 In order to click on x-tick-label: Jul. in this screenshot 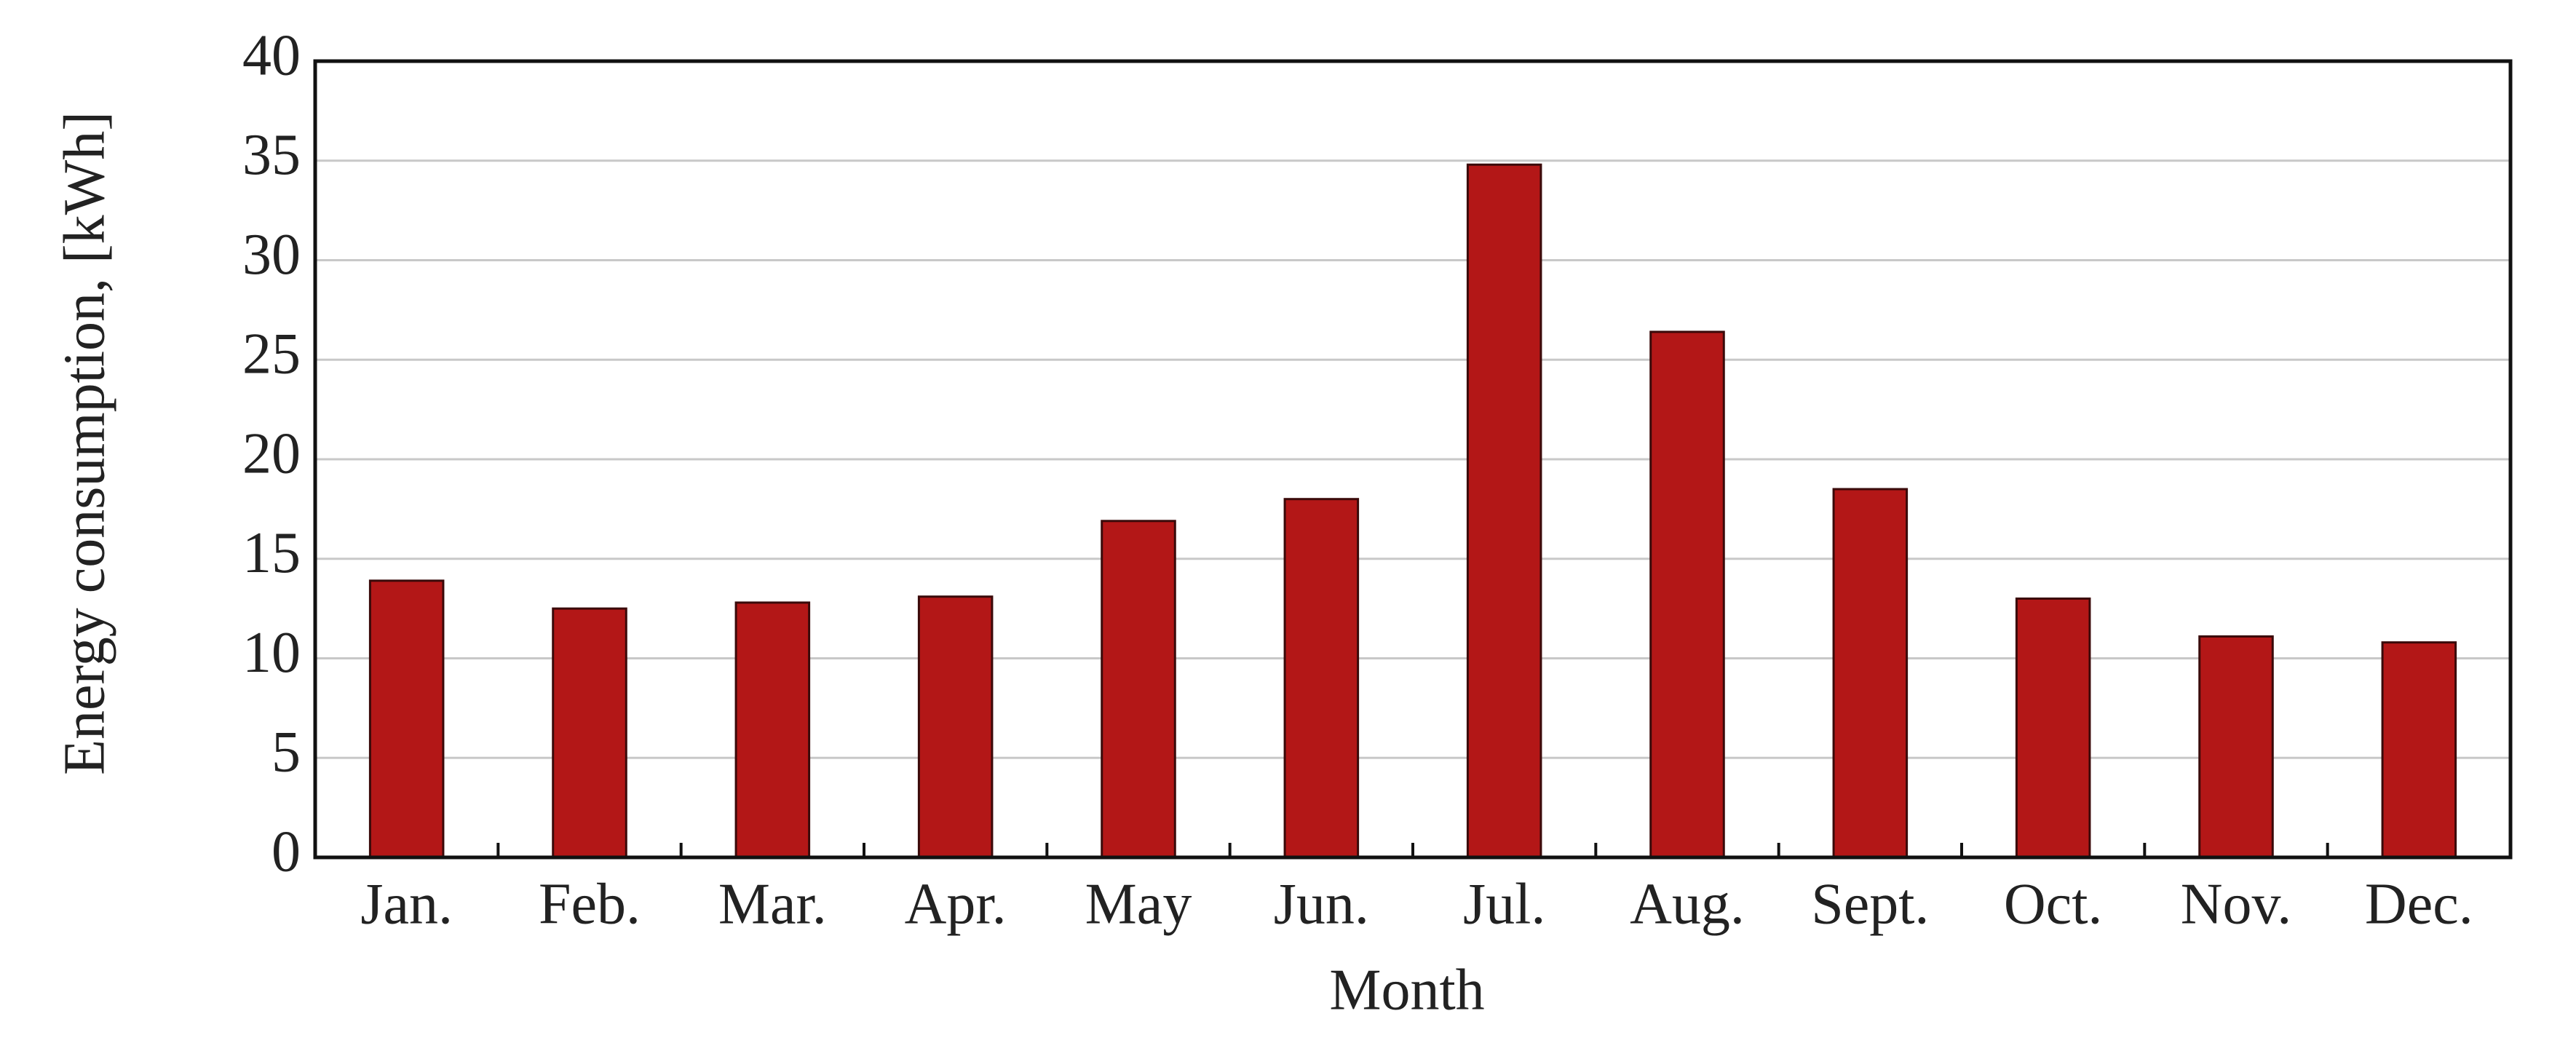, I will do `click(1504, 904)`.